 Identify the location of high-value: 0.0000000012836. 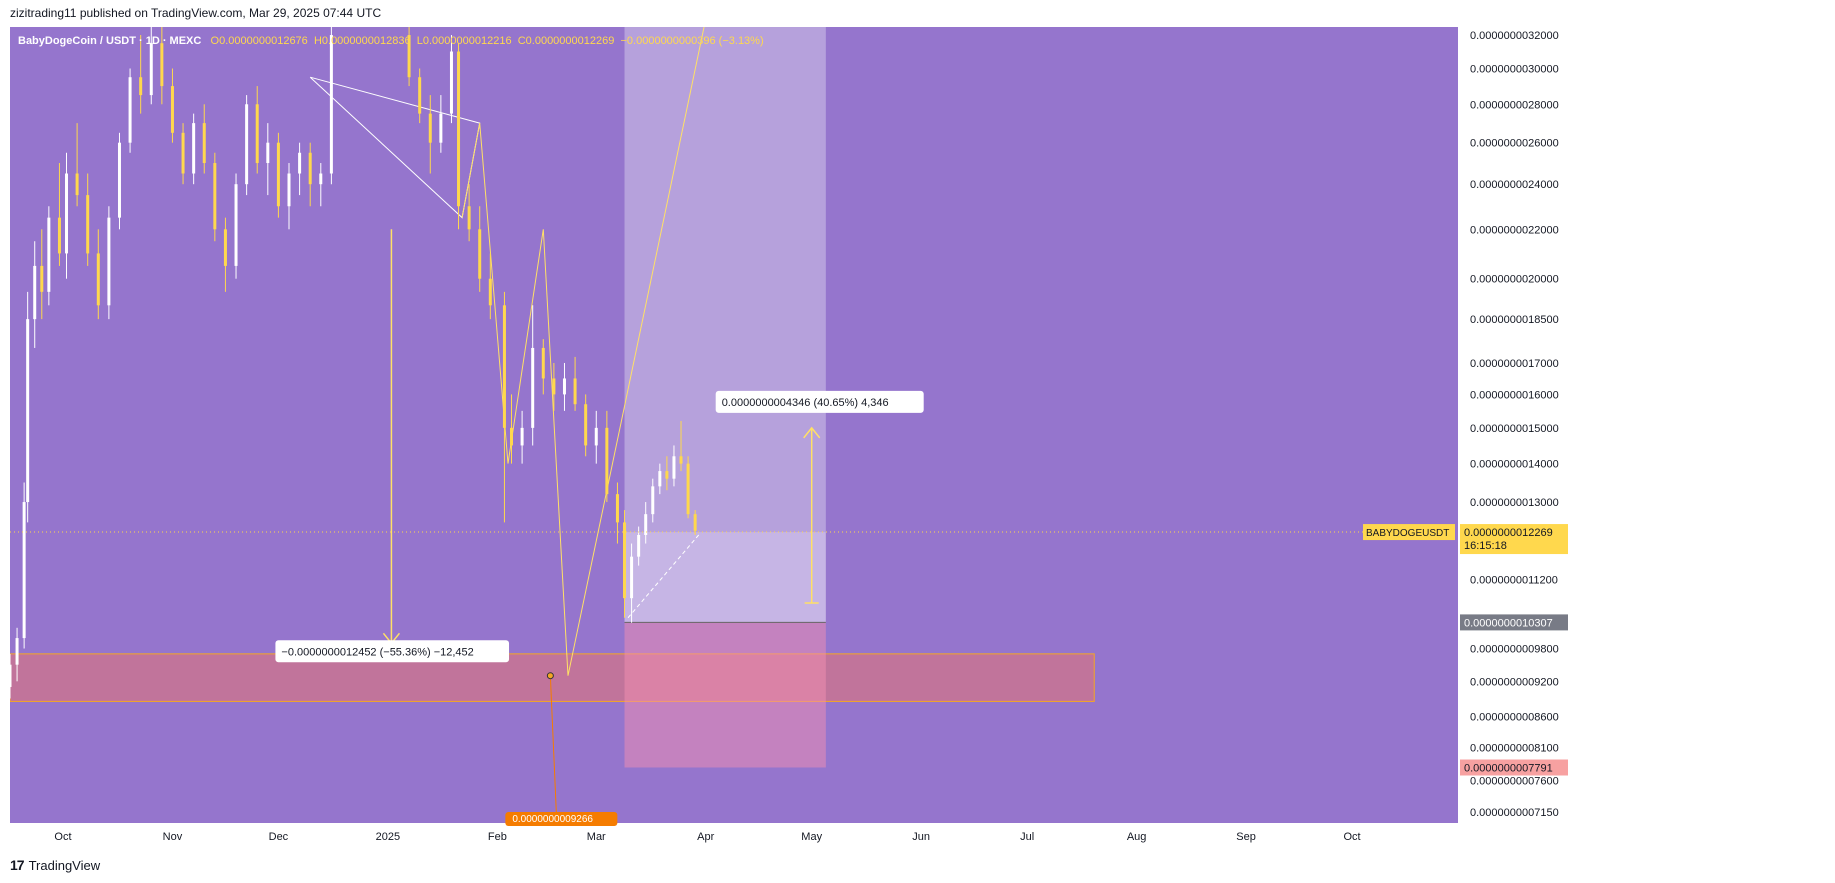
(366, 41).